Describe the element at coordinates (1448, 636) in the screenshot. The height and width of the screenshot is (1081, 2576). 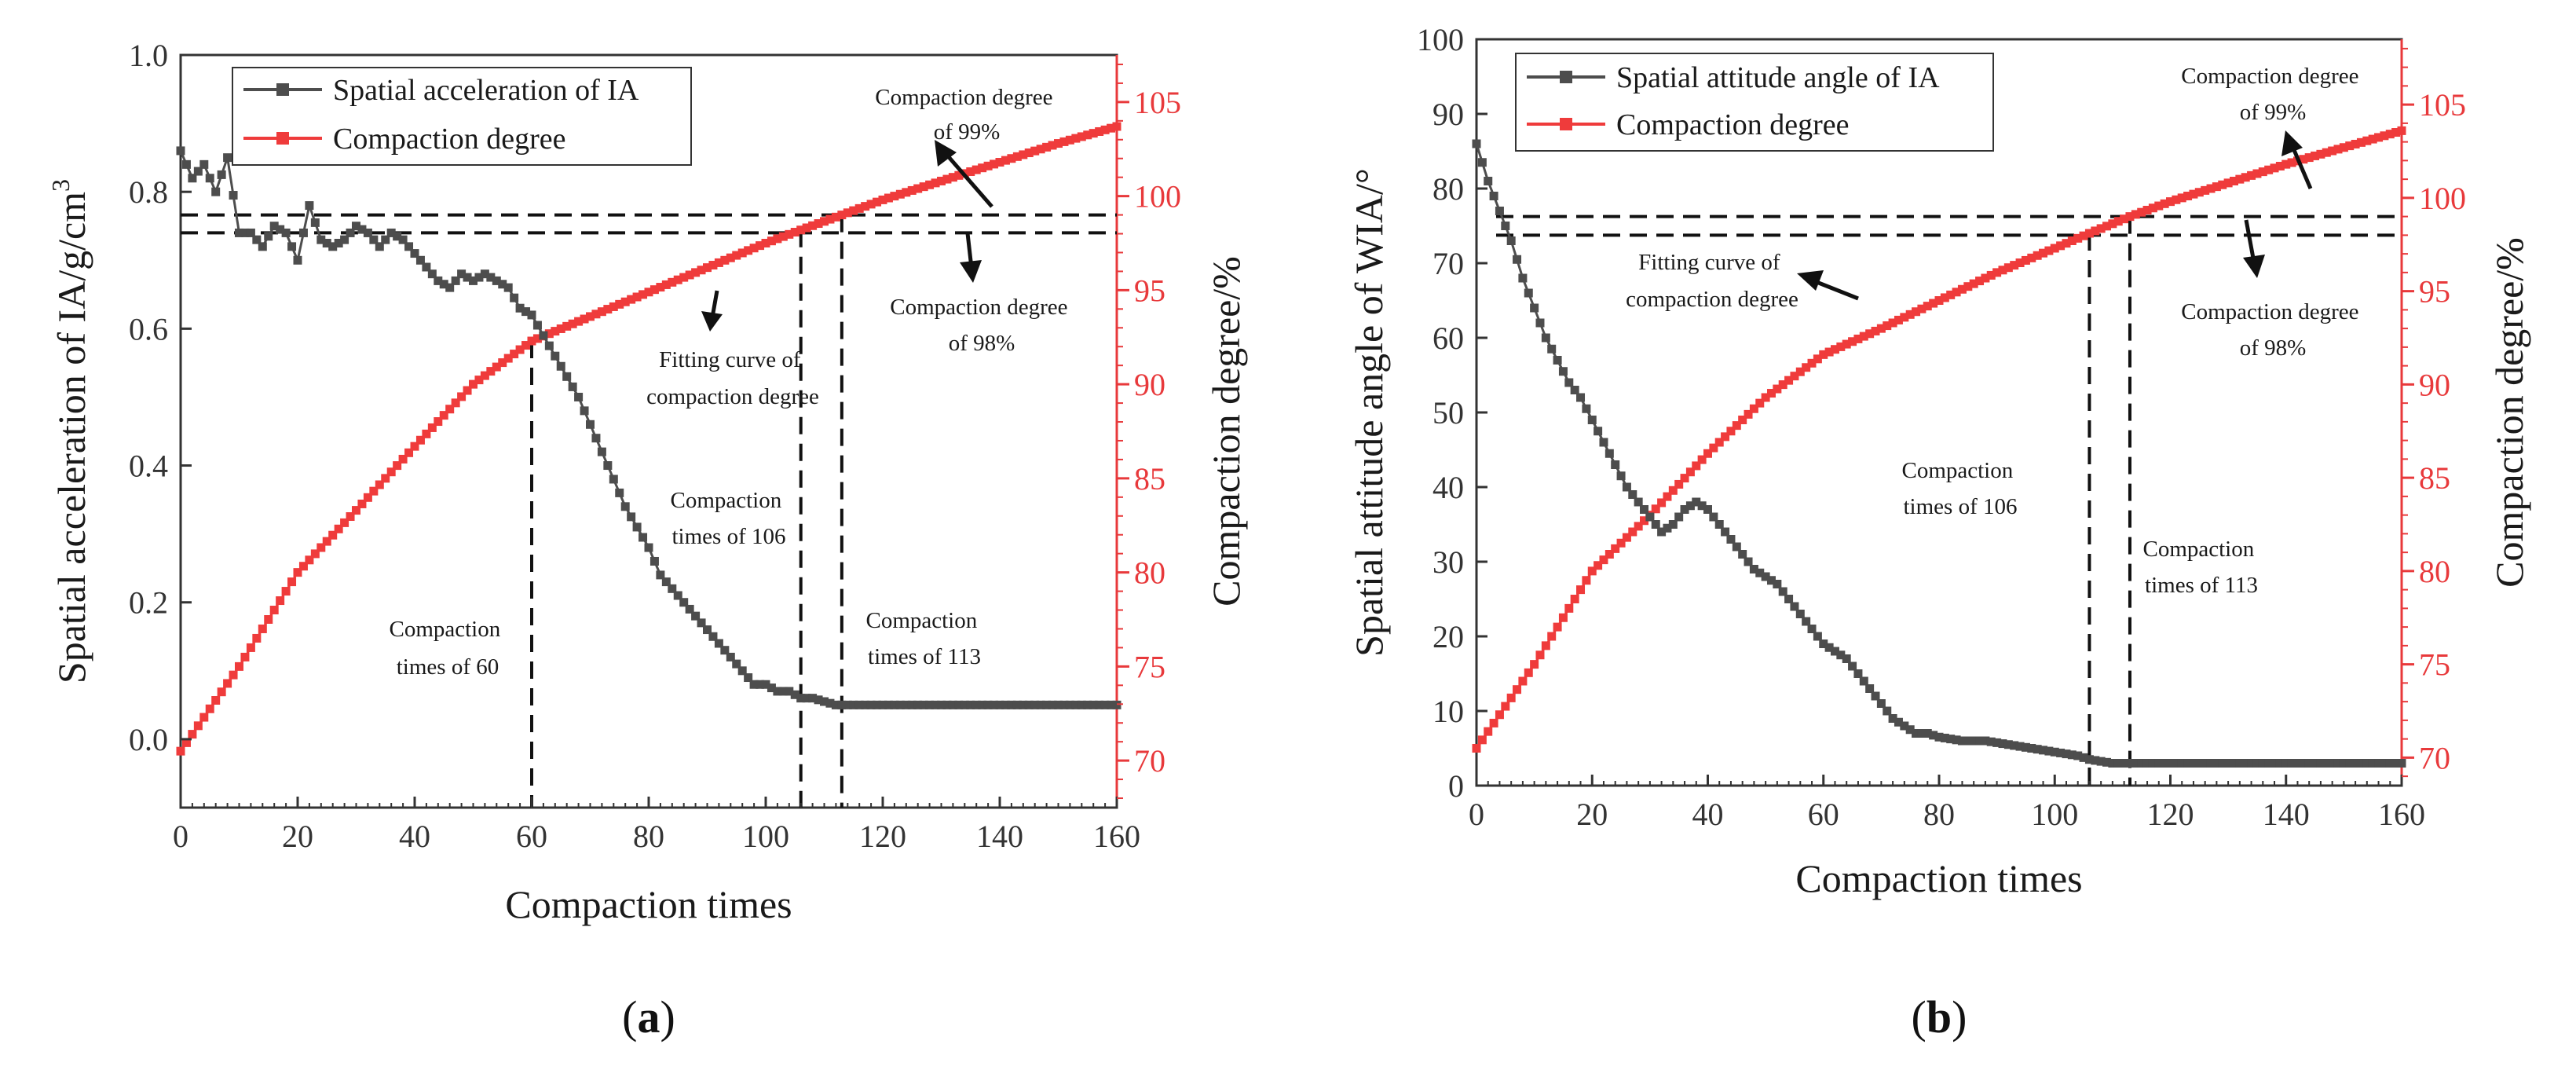
I see `chart-b-y-tick-label-left: 20` at that location.